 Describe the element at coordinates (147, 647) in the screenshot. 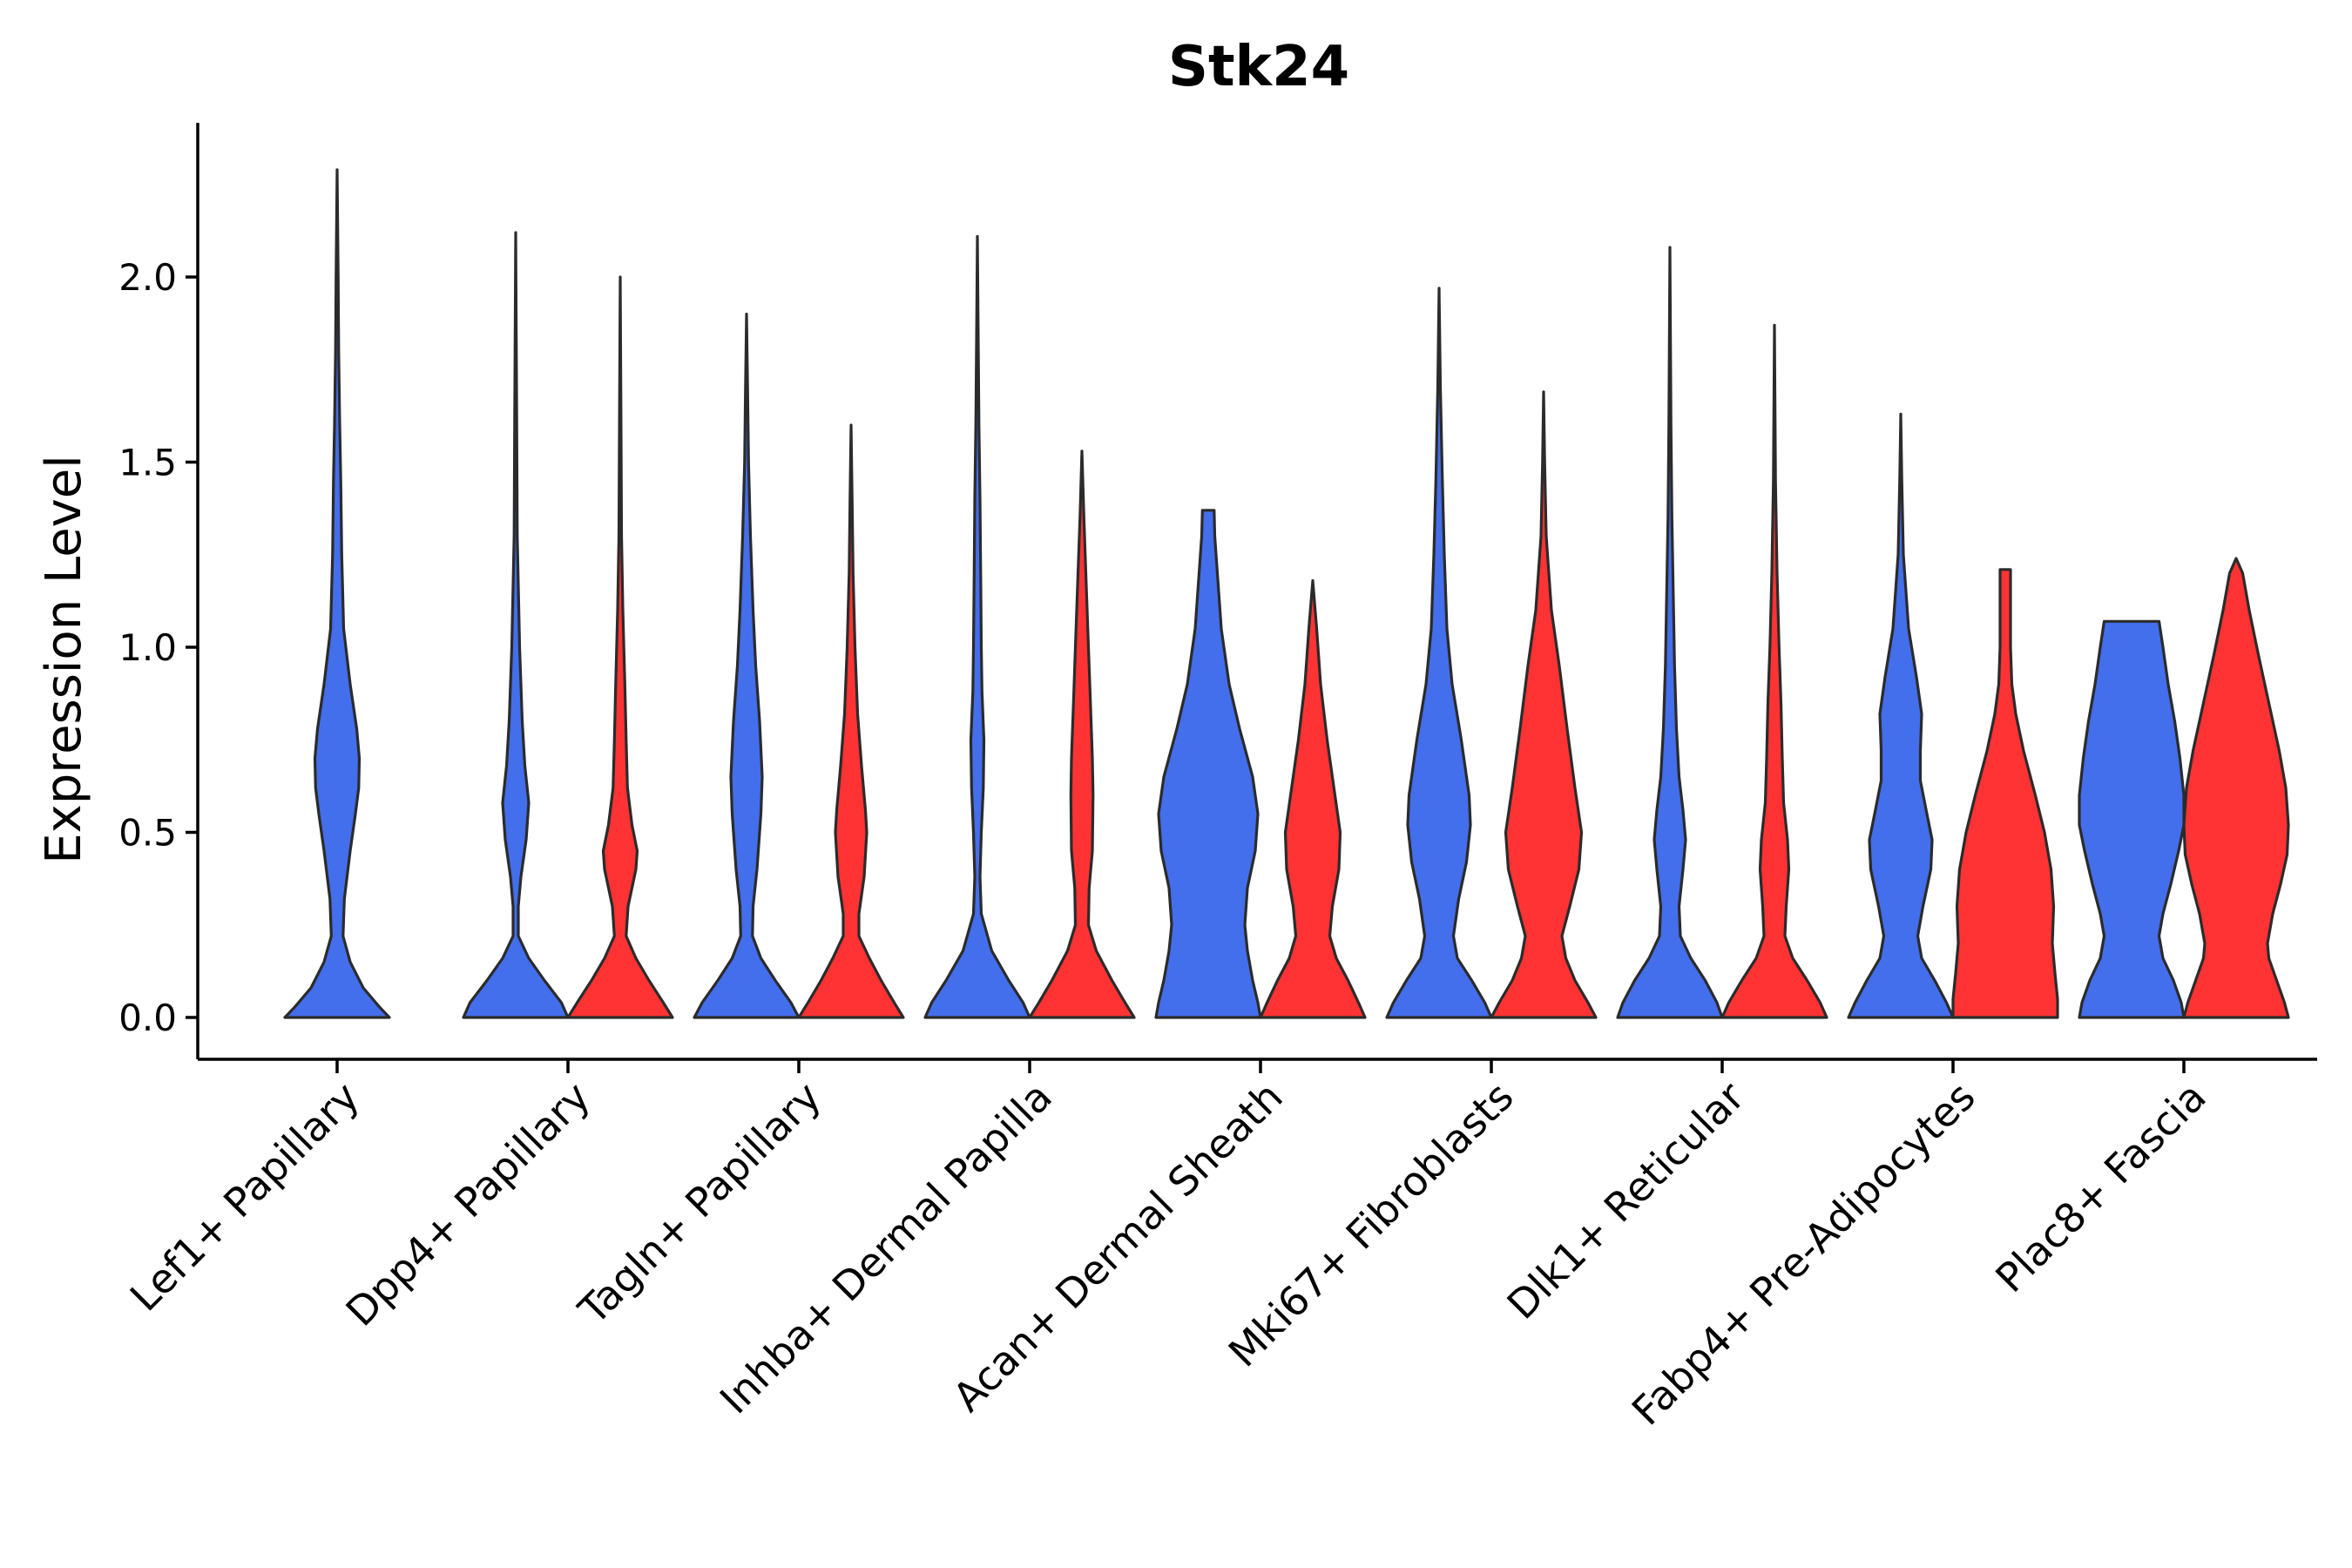

I see `y-tick-label: 1.0` at that location.